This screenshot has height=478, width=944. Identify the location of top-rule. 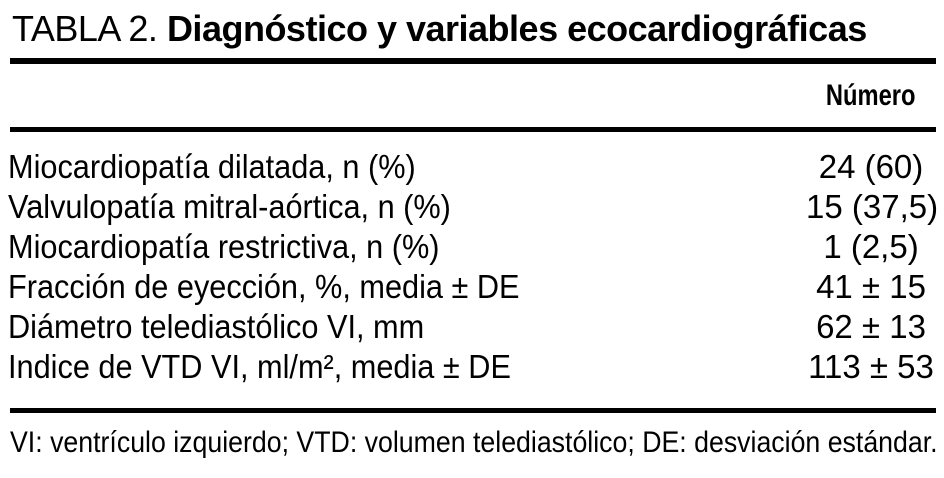
(473, 61).